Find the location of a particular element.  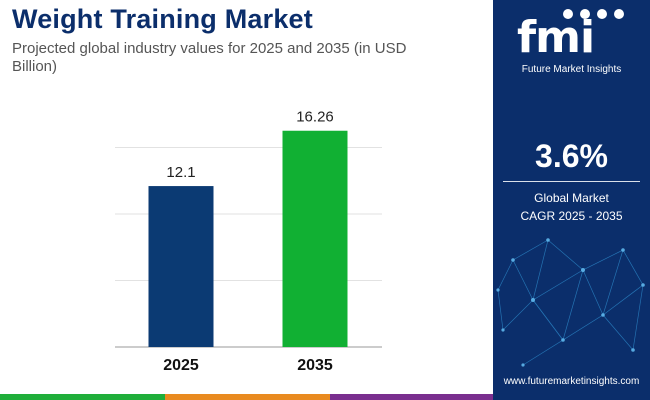

cagr-divider is located at coordinates (571, 181).